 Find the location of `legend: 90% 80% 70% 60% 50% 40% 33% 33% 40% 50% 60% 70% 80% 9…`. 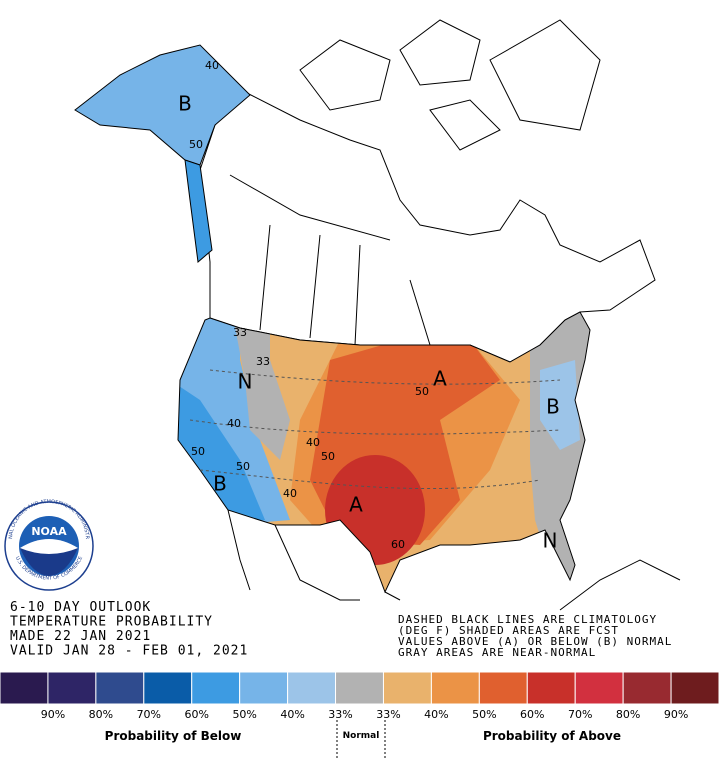

legend: 90% 80% 70% 60% 50% 40% 33% 33% 40% 50% 60% 70% 80% 9… is located at coordinates (359, 696).